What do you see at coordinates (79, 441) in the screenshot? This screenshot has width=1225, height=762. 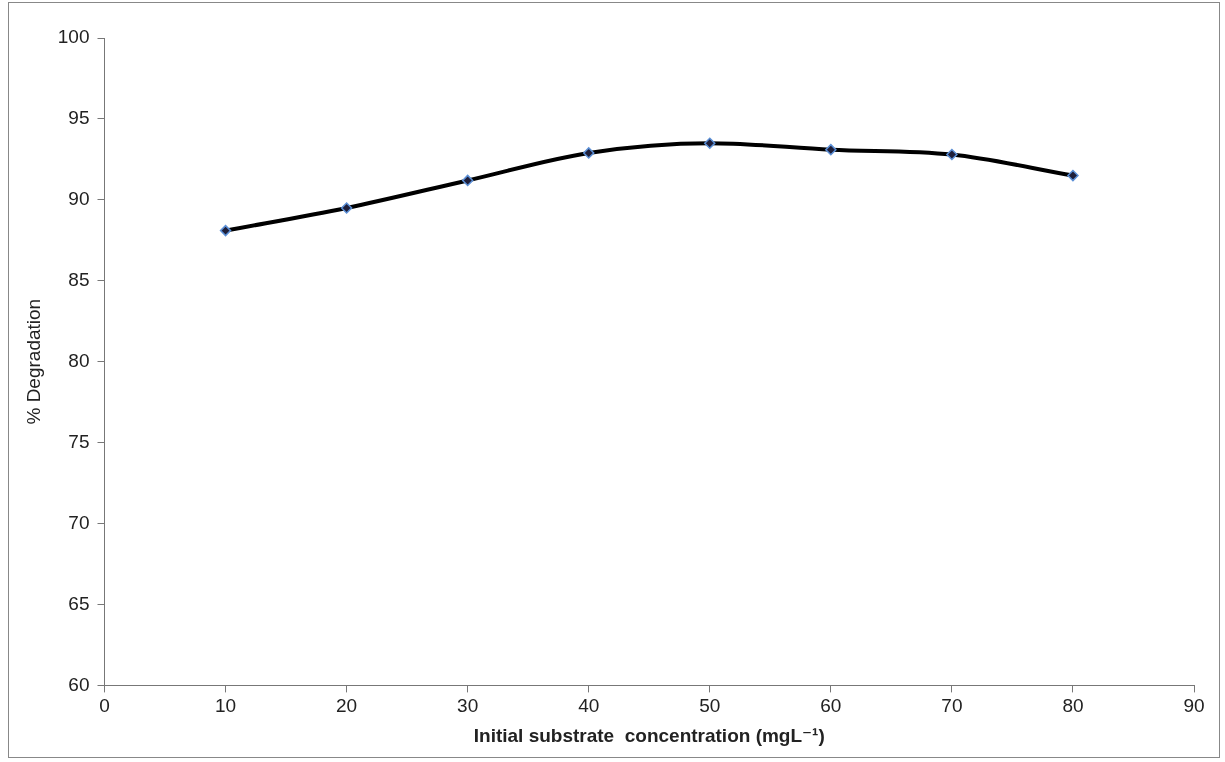 I see `y-tick-label: 75` at bounding box center [79, 441].